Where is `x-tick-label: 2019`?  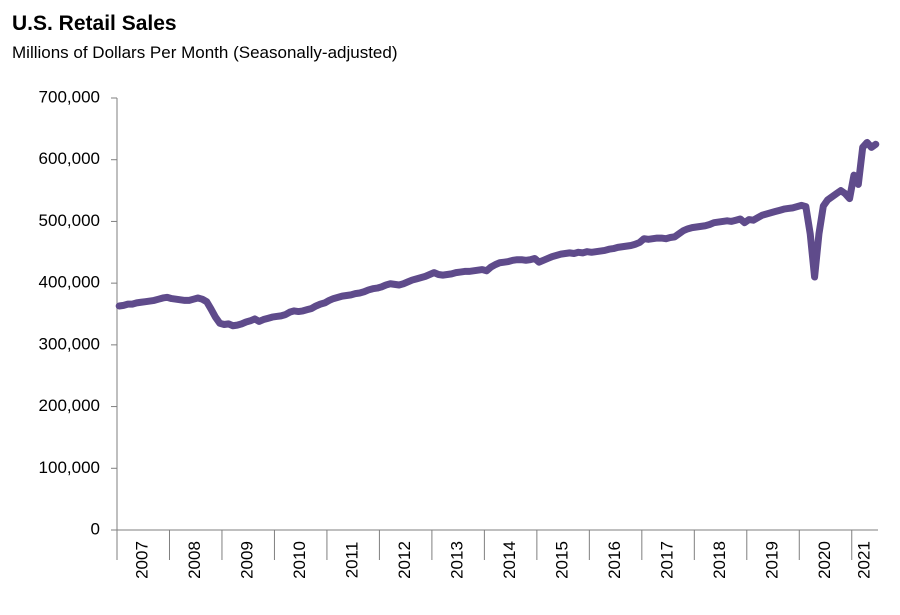 x-tick-label: 2019 is located at coordinates (772, 560).